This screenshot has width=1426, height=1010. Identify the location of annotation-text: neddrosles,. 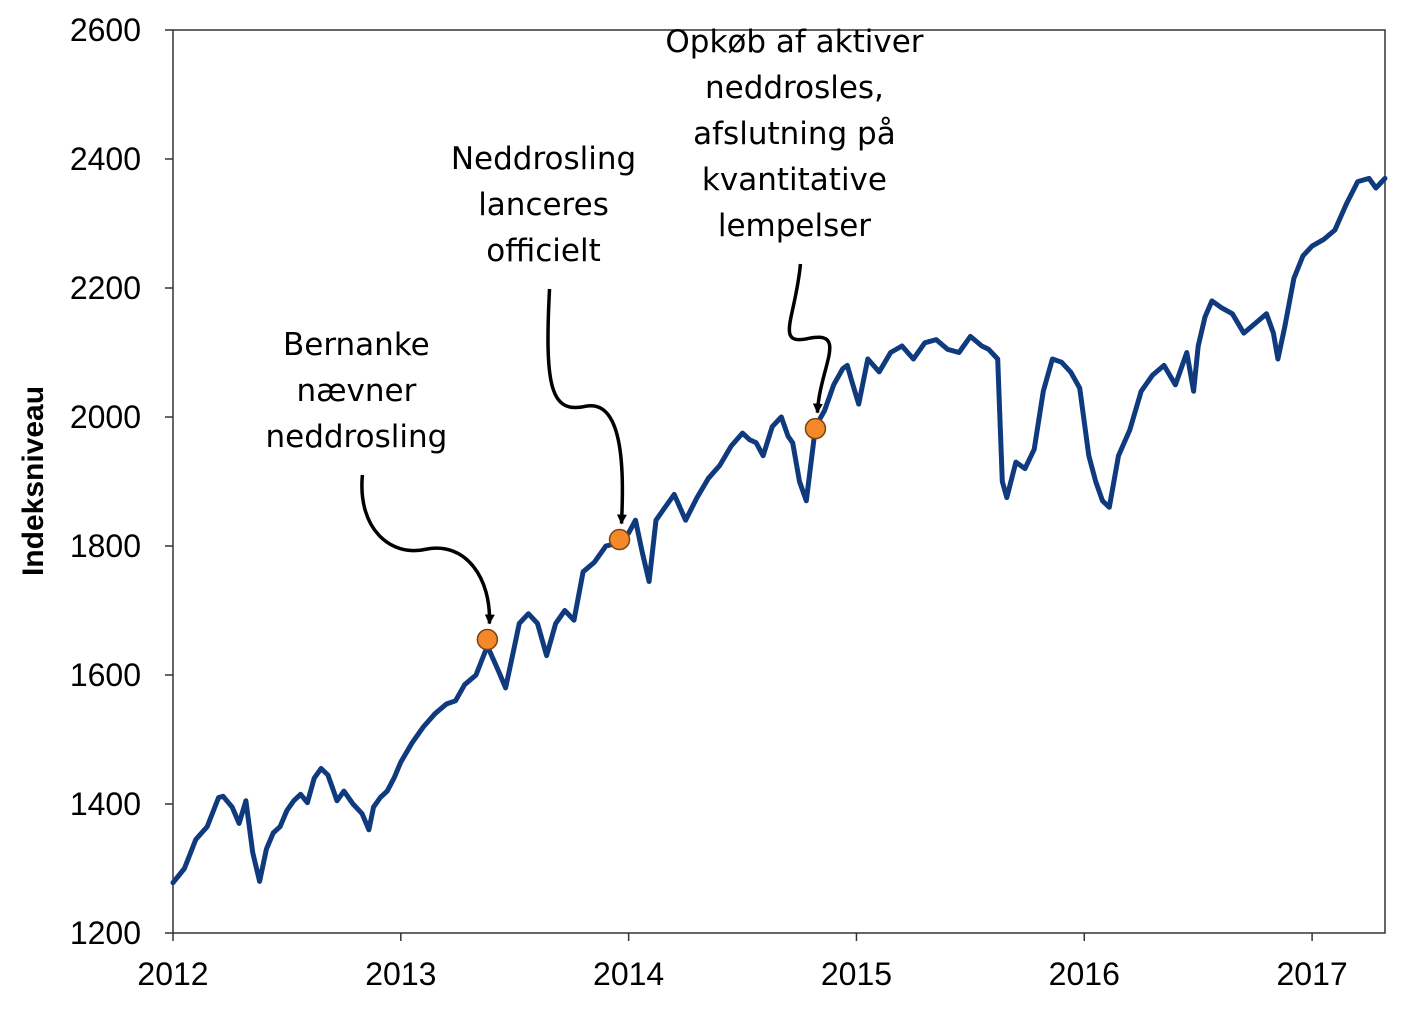
(794, 88).